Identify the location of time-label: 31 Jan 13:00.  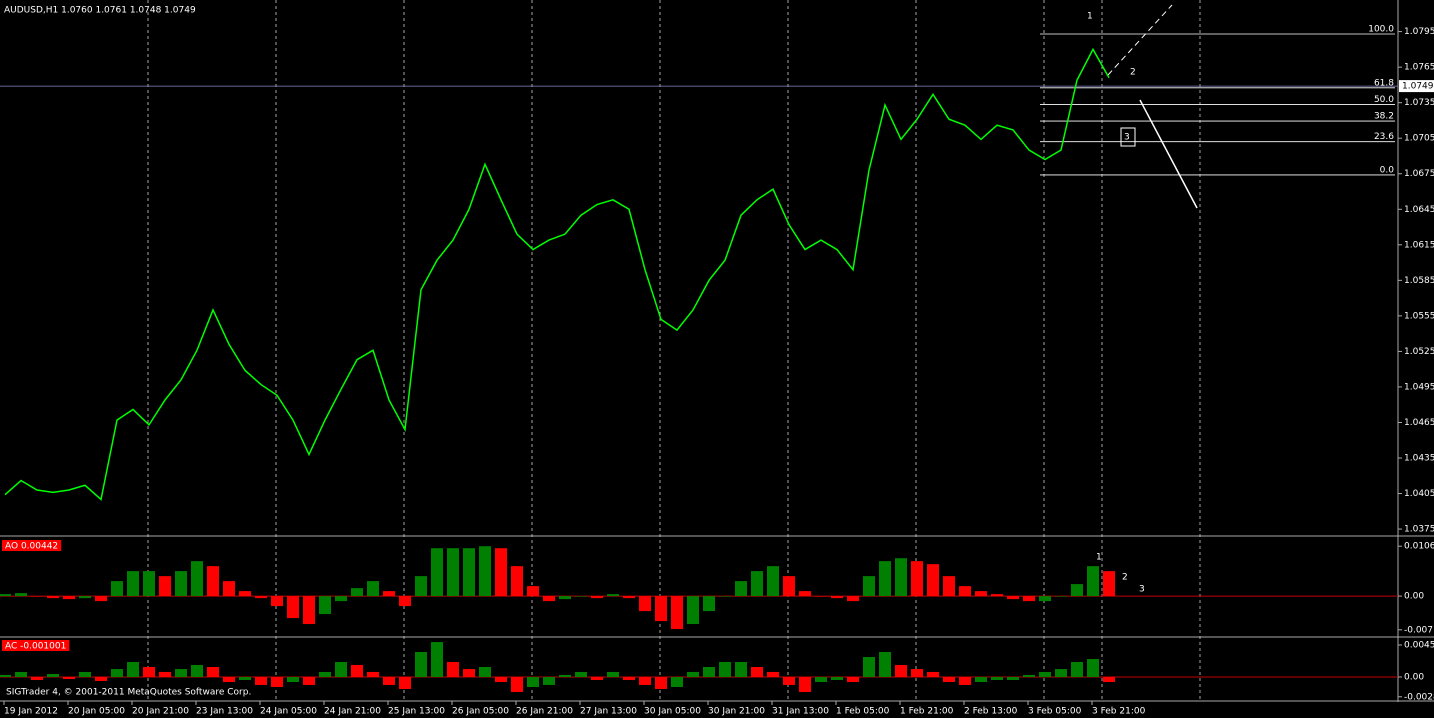
(800, 712).